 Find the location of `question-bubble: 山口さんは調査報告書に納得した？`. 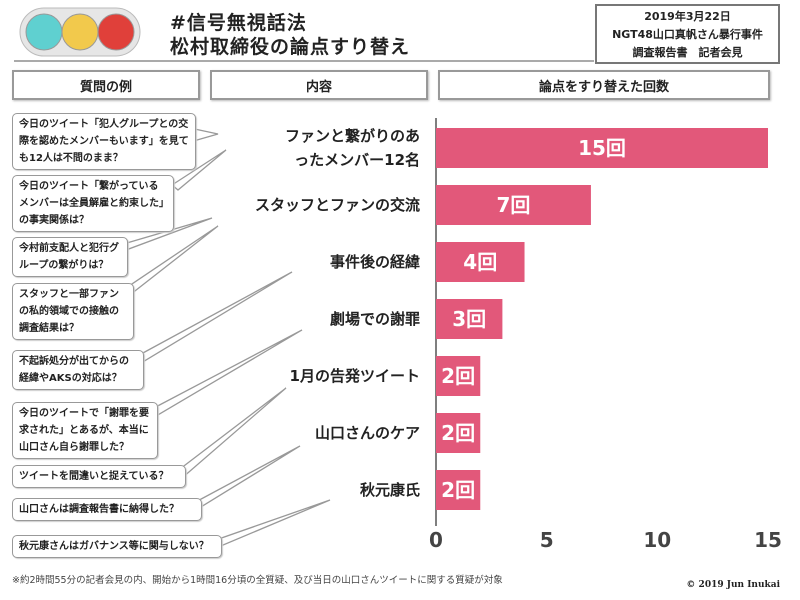

question-bubble: 山口さんは調査報告書に納得した？ is located at coordinates (107, 509).